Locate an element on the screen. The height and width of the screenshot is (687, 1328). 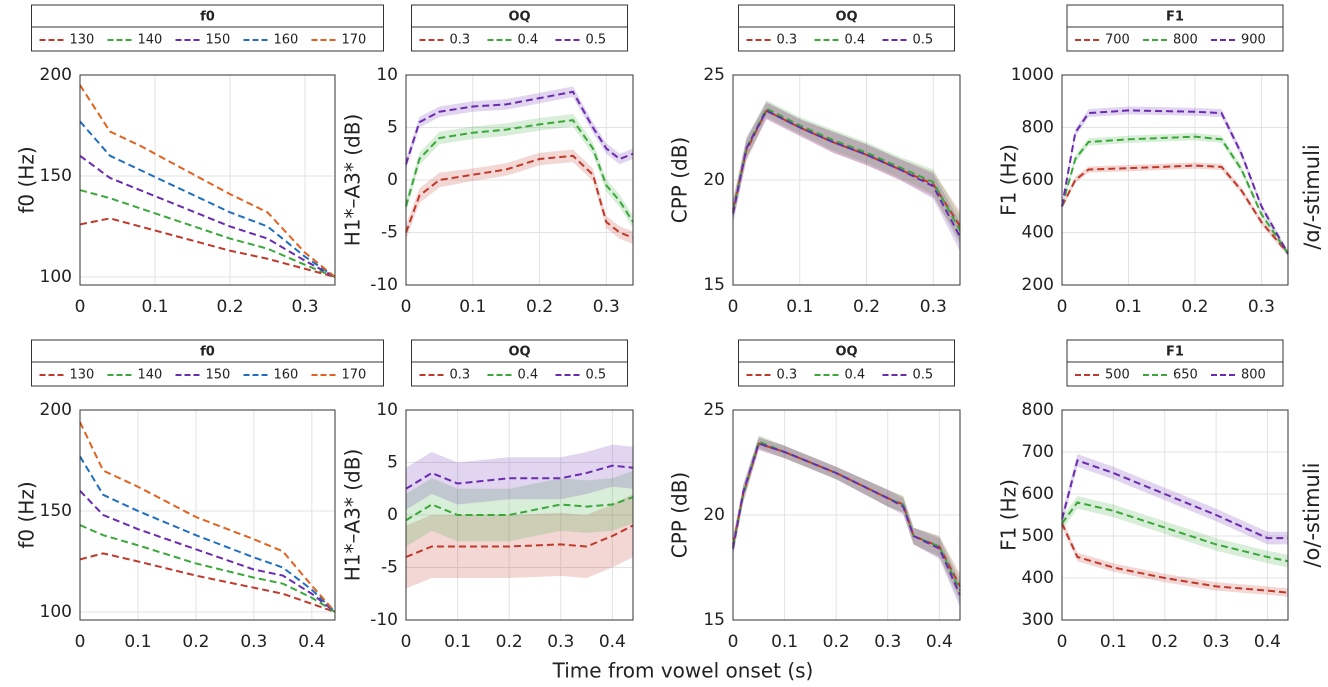
y-tick-label: -10 is located at coordinates (384, 285).